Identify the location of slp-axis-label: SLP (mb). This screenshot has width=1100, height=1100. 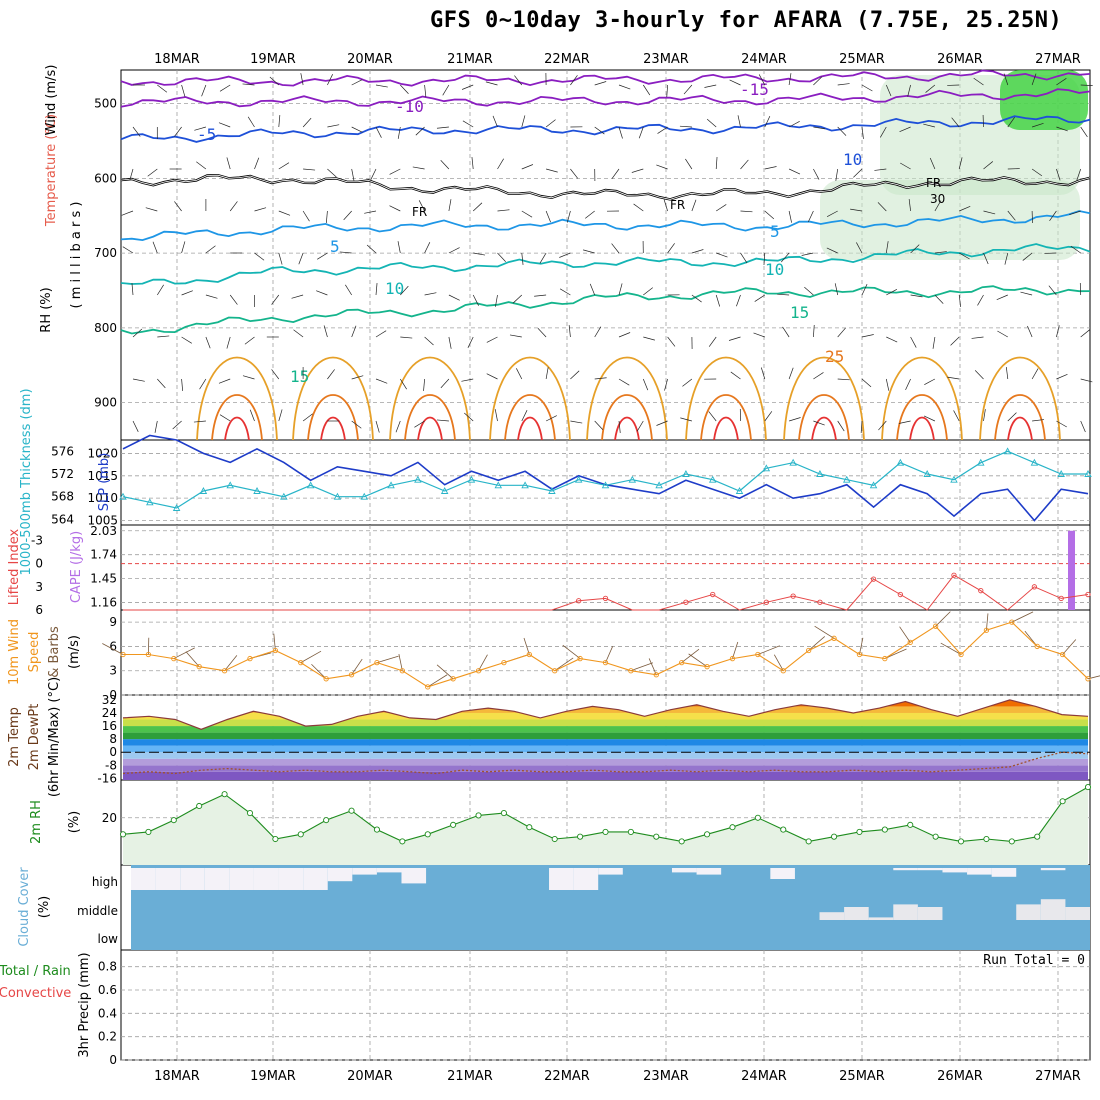
(104, 482).